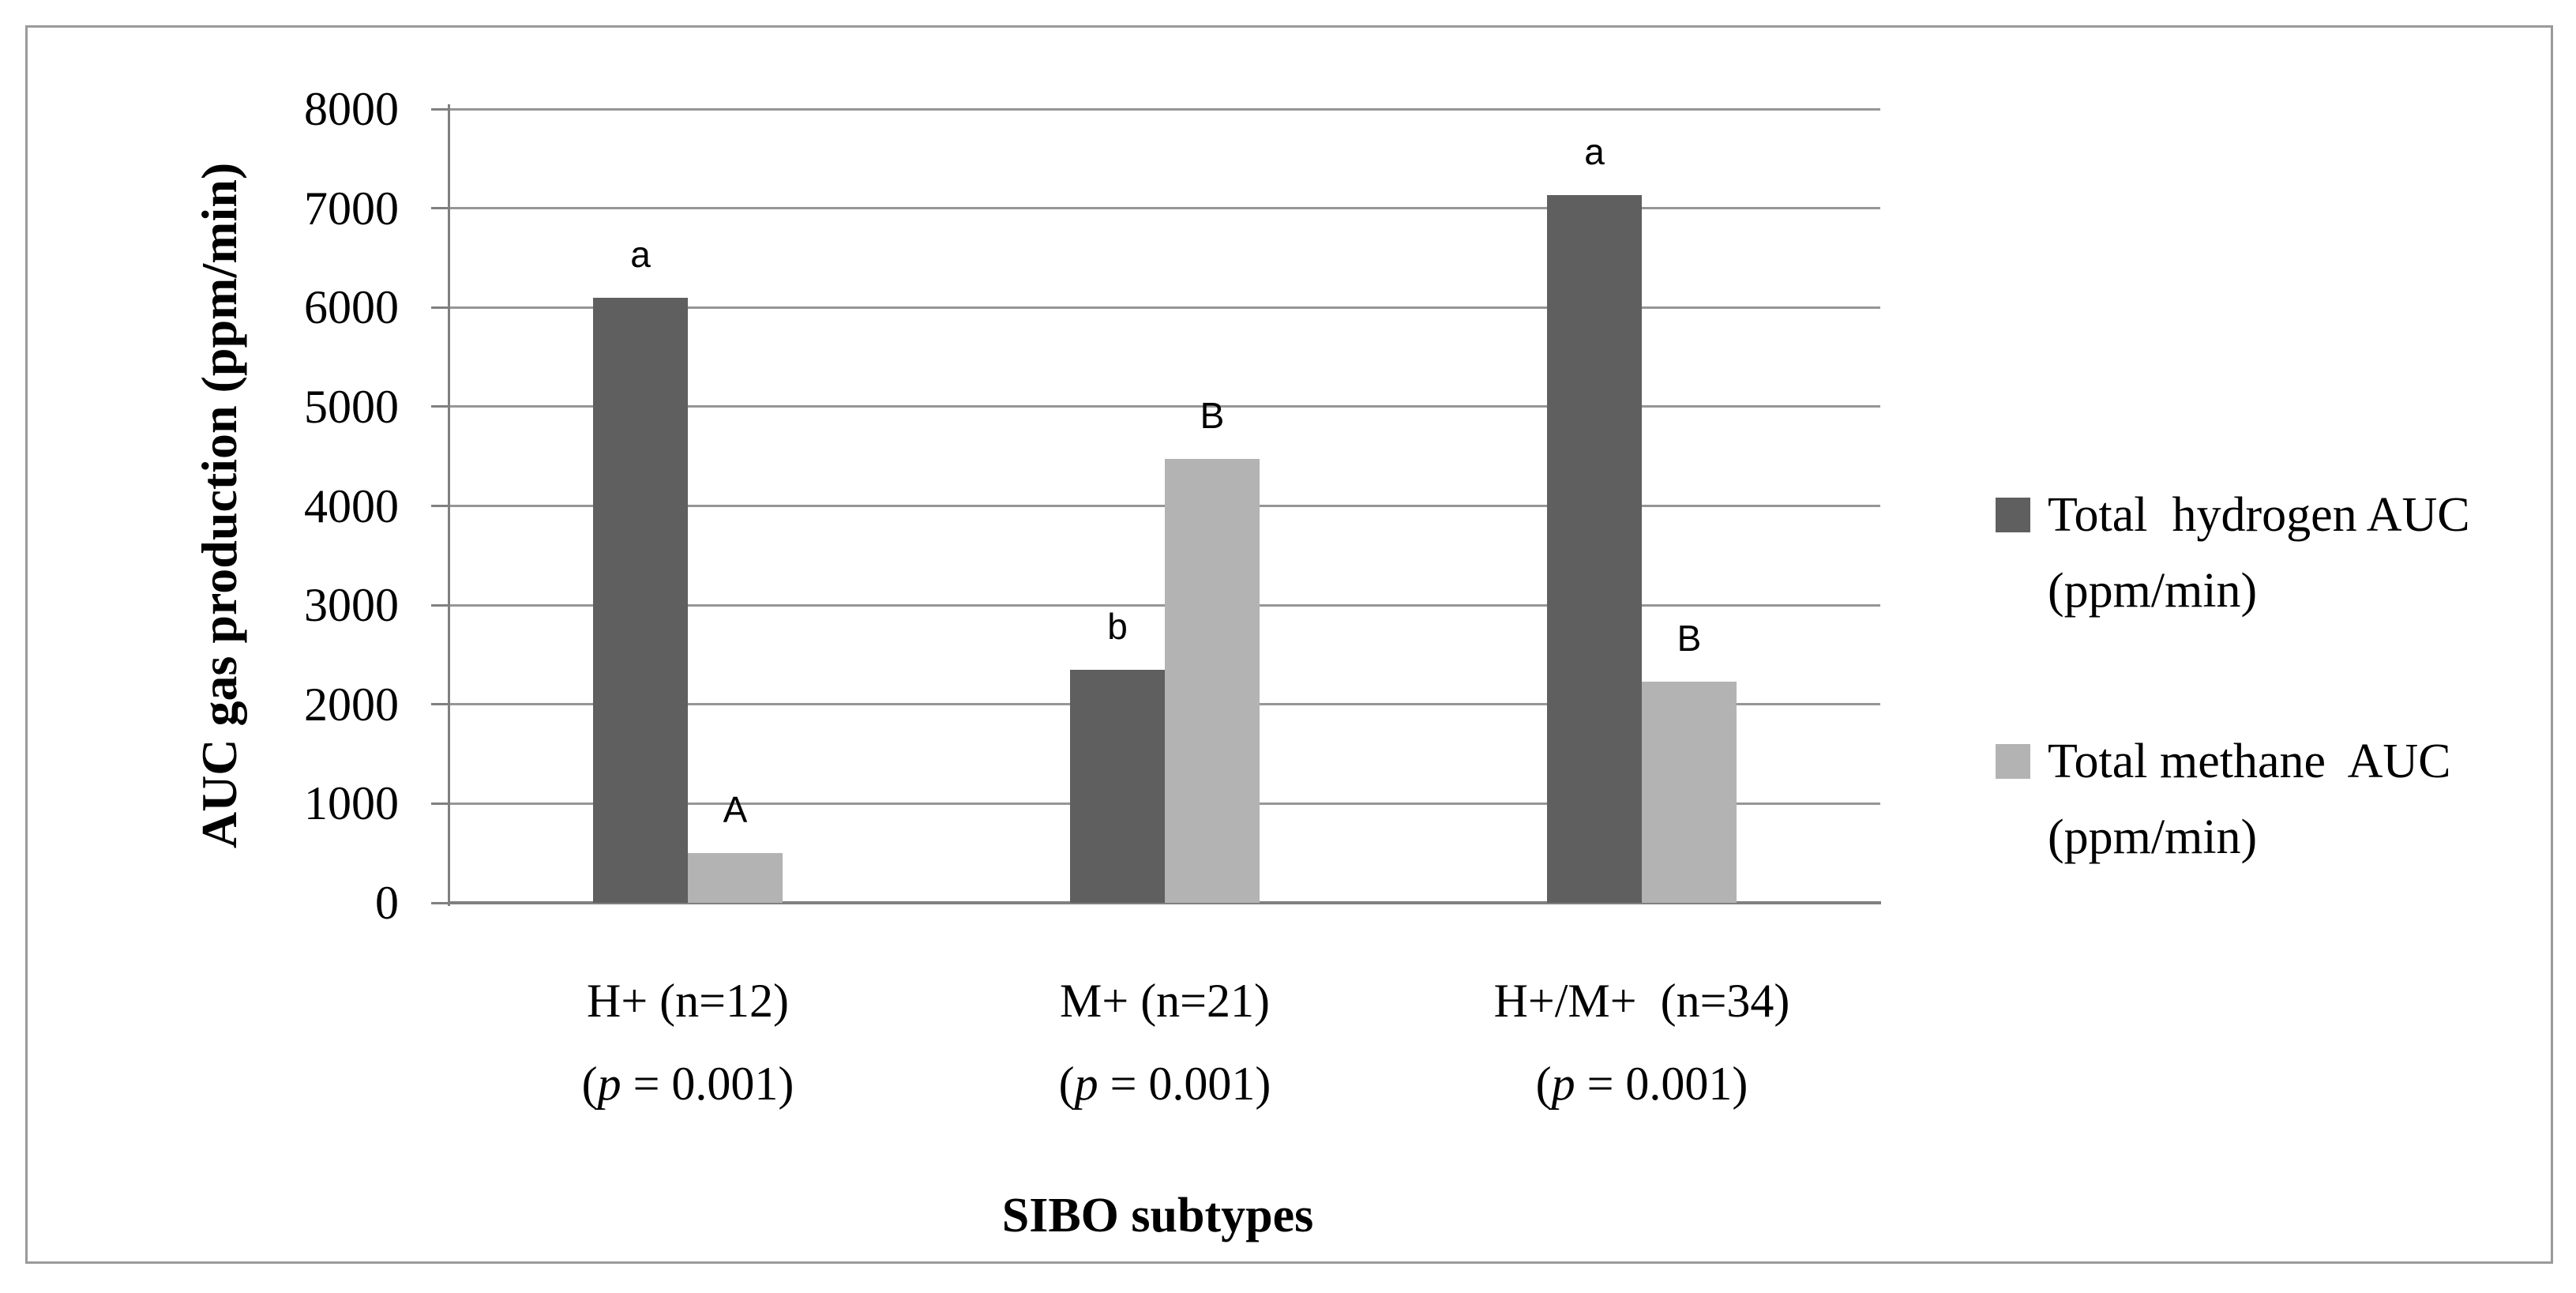 The width and height of the screenshot is (2576, 1293). Describe the element at coordinates (1165, 1001) in the screenshot. I see `x-category-label-2: M+ (n=21)` at that location.